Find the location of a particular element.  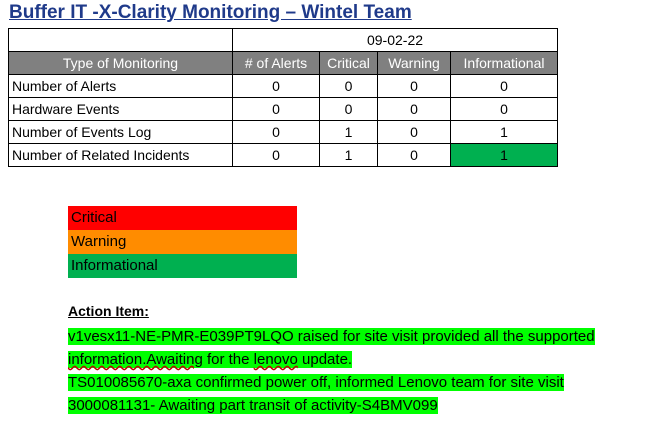

cell-informational: 1 is located at coordinates (504, 132).